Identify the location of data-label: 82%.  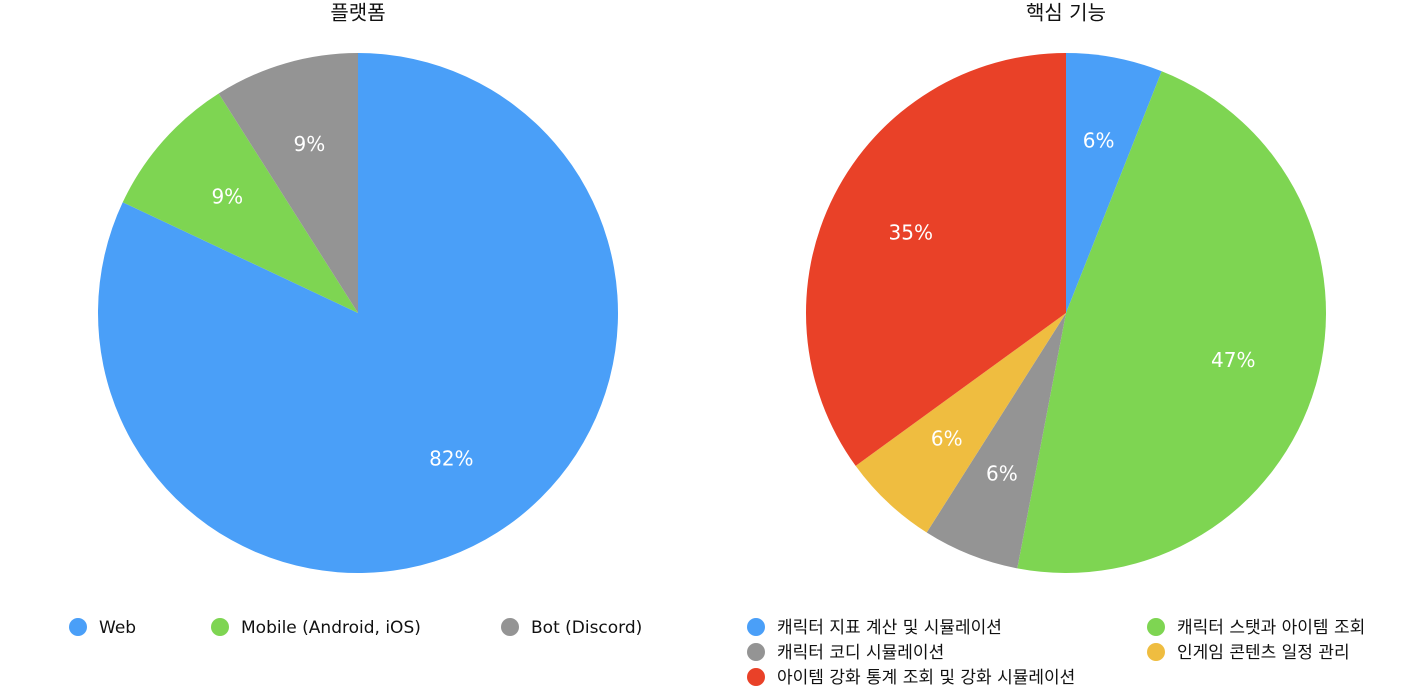
(451, 459).